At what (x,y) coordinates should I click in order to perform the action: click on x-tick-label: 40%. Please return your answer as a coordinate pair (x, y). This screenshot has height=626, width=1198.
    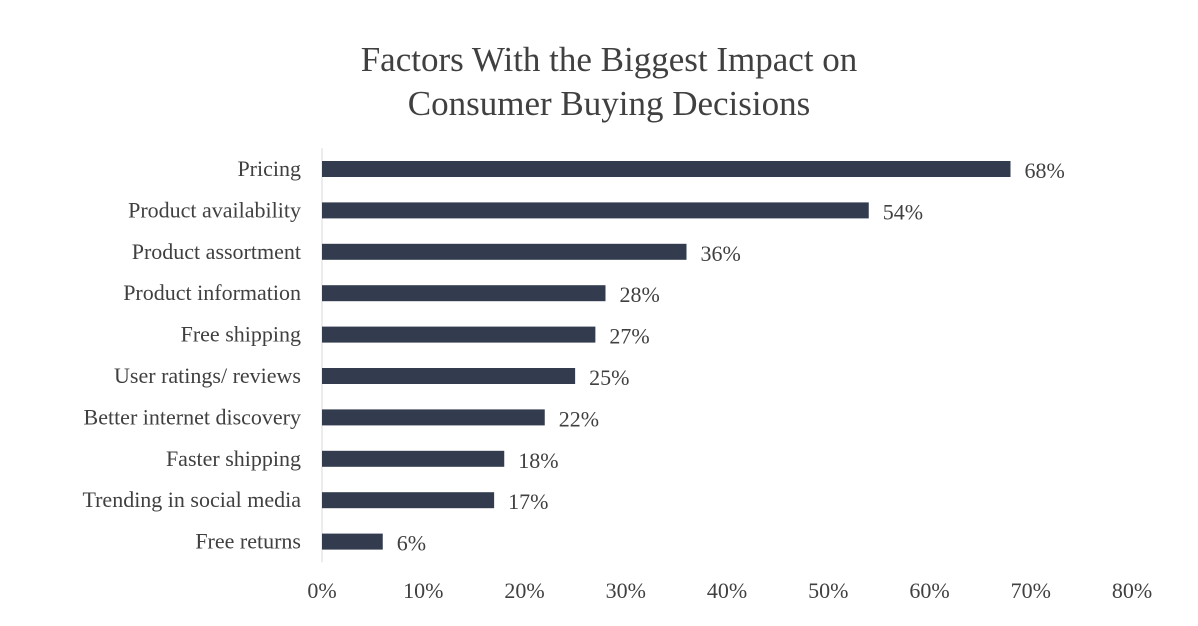
    Looking at the image, I should click on (727, 590).